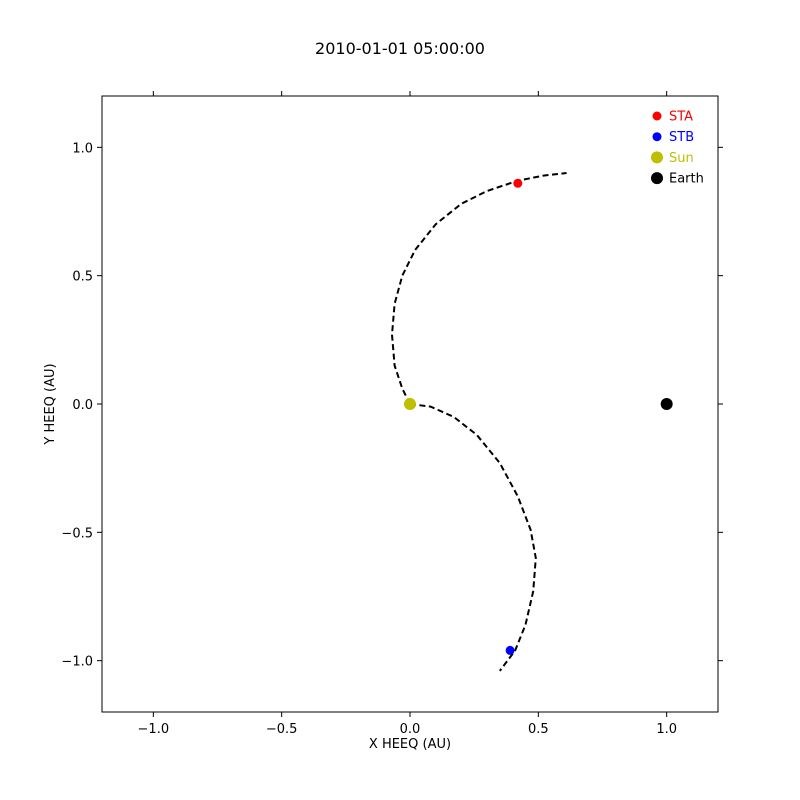  I want to click on y-axis-label: Y HEEQ (AU), so click(50, 404).